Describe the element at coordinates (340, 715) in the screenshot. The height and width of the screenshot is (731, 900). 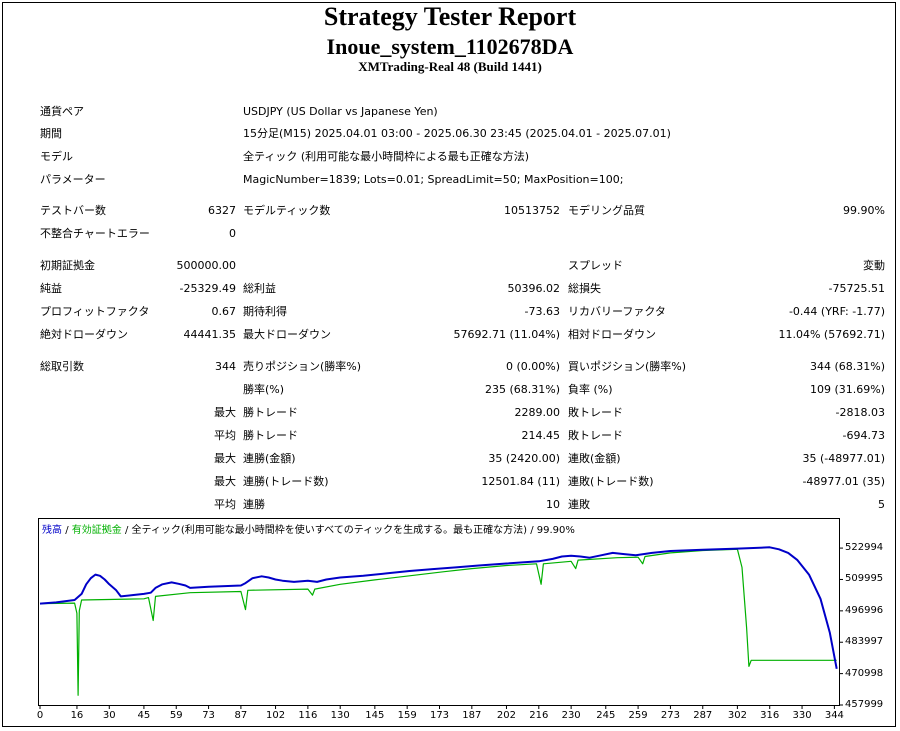
I see `x-tick-label: 130` at that location.